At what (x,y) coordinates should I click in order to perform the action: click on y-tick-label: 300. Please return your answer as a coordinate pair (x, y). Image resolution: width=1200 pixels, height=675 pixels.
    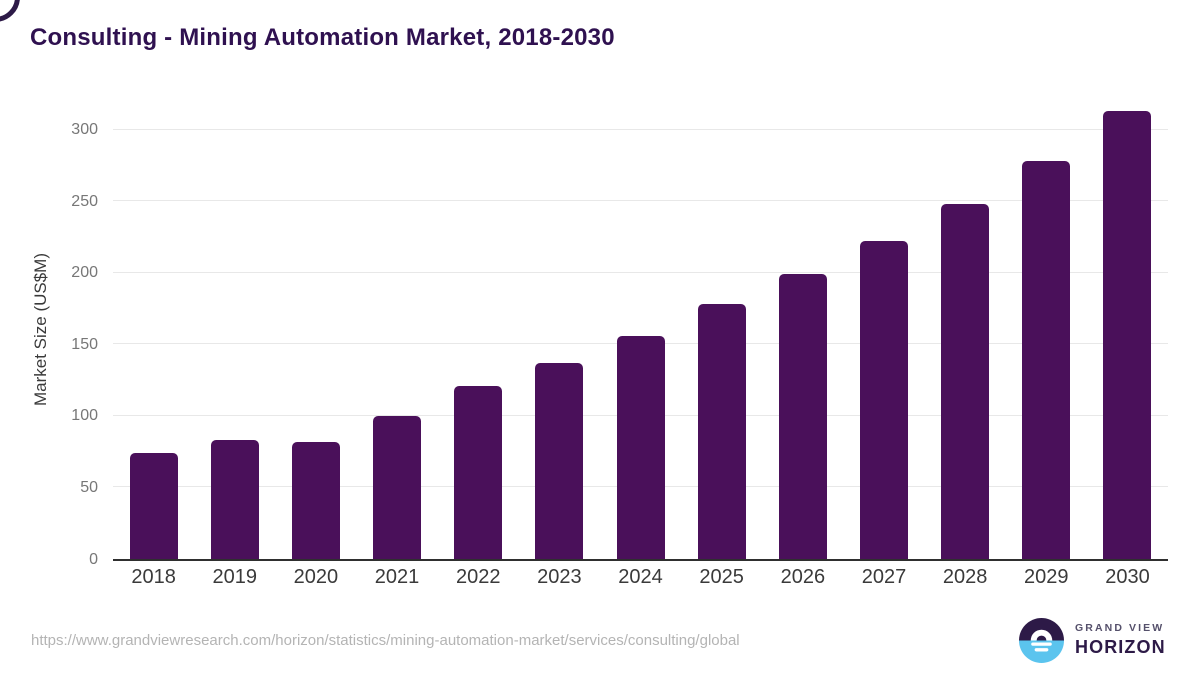
    Looking at the image, I should click on (84, 130).